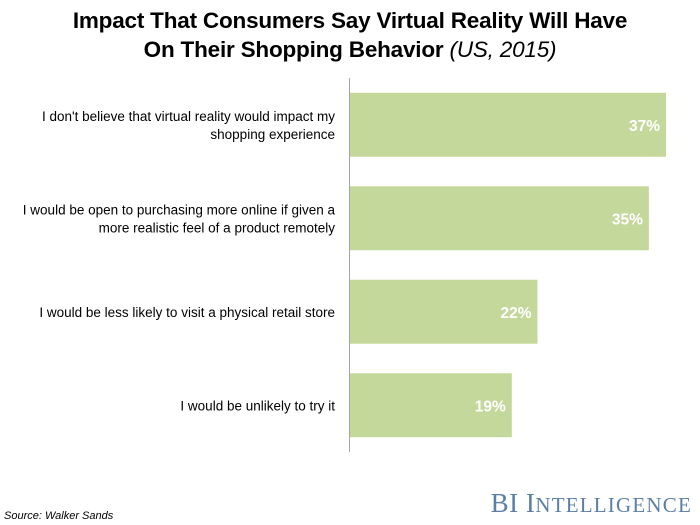 This screenshot has height=525, width=700. What do you see at coordinates (293, 49) in the screenshot?
I see `title-main: On Their Shopping Behavior` at bounding box center [293, 49].